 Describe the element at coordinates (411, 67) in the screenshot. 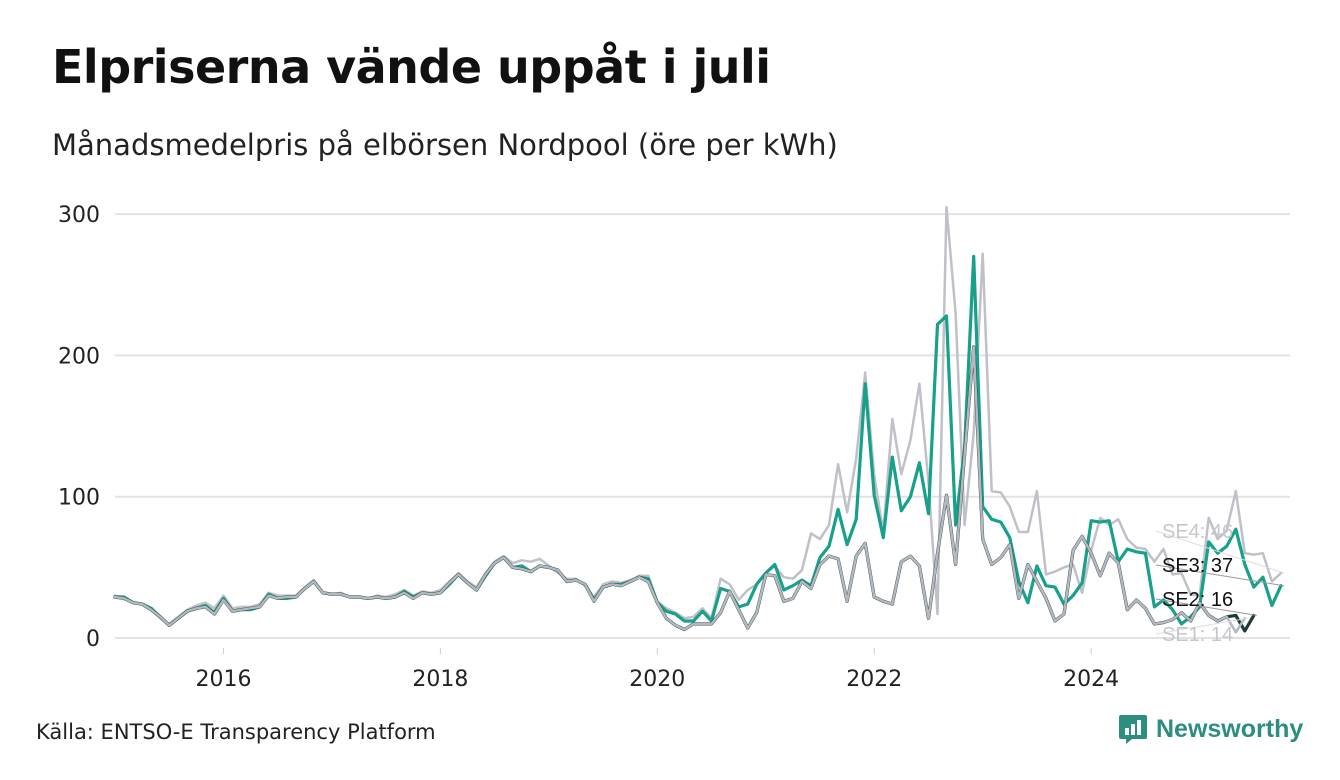

I see `page-title: Elpriserna vände uppåt i juli` at that location.